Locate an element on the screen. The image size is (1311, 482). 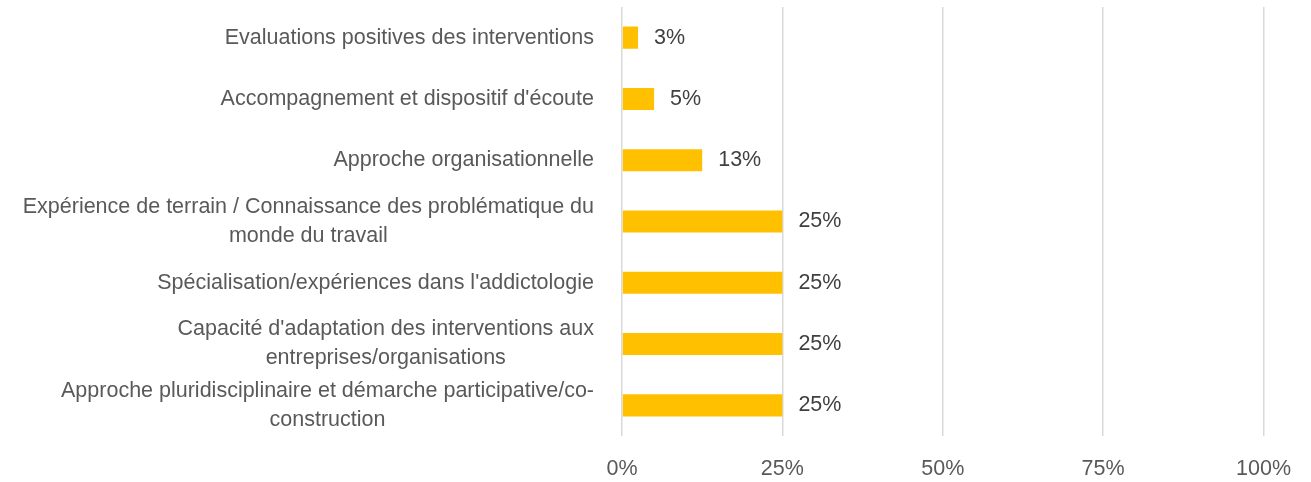
x-tick-label: 25% is located at coordinates (782, 467).